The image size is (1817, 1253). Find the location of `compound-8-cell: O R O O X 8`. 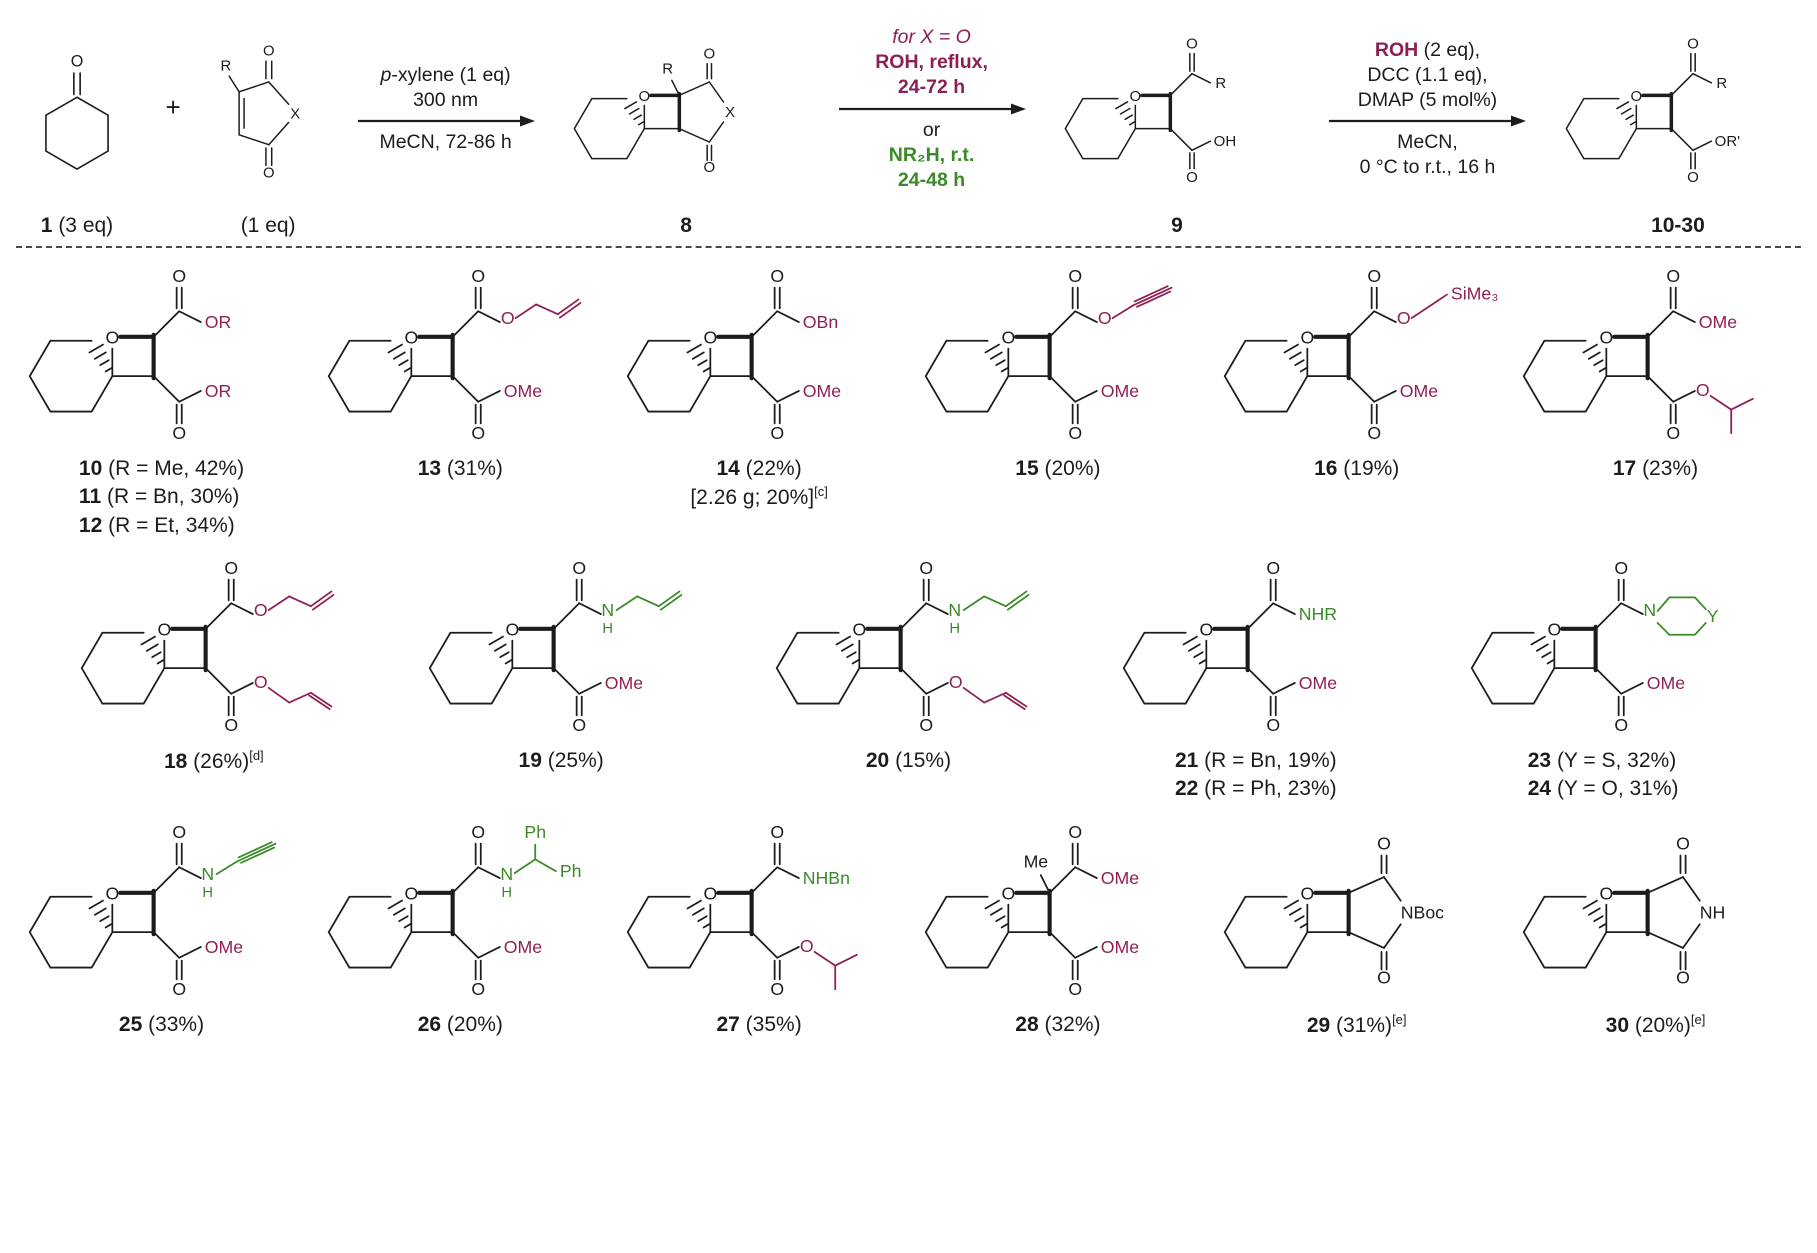

compound-8-cell: O R O O X 8 is located at coordinates (686, 124).